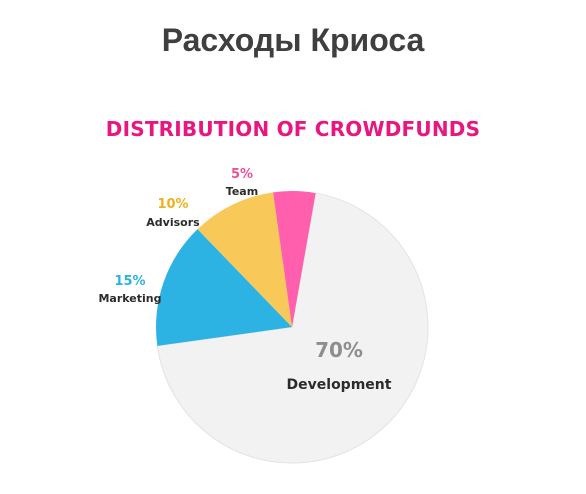  What do you see at coordinates (129, 298) in the screenshot?
I see `slice-name-marketing: Marketing` at bounding box center [129, 298].